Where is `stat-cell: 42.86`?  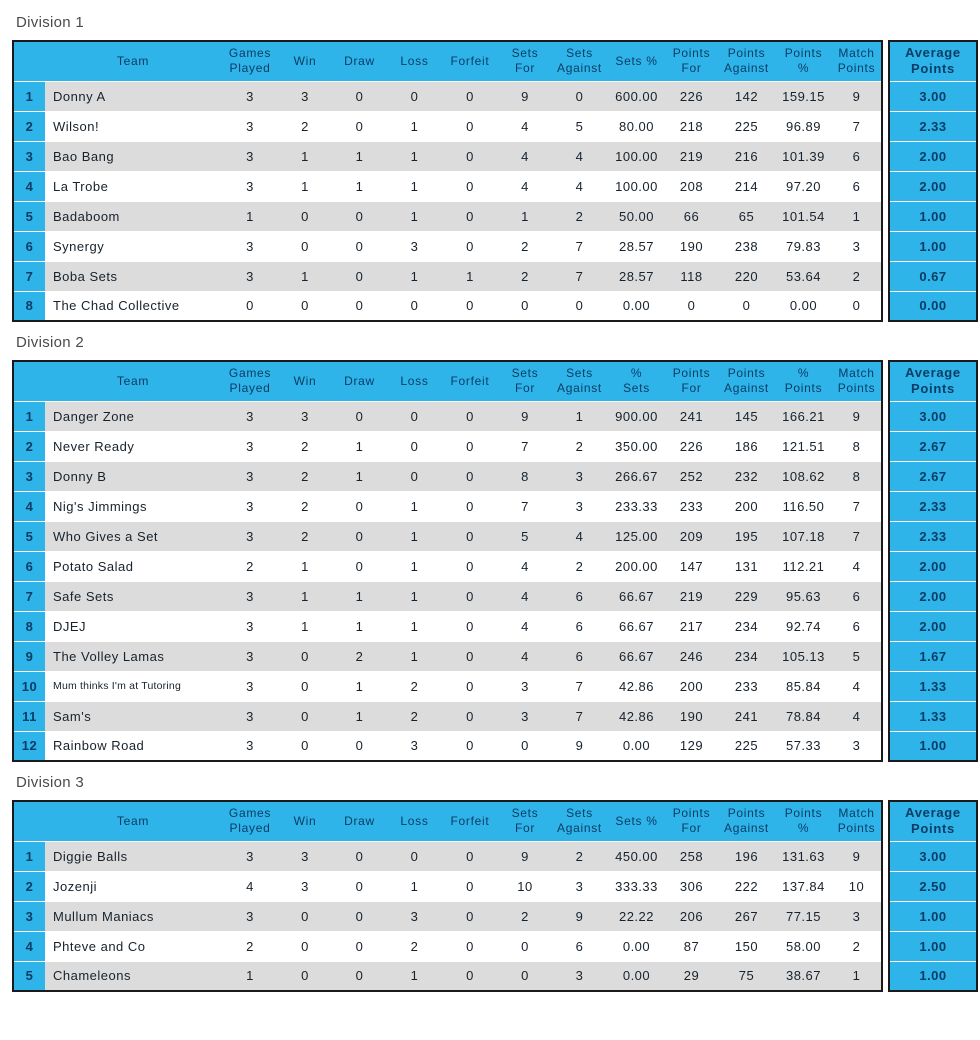
stat-cell: 42.86 is located at coordinates (636, 686).